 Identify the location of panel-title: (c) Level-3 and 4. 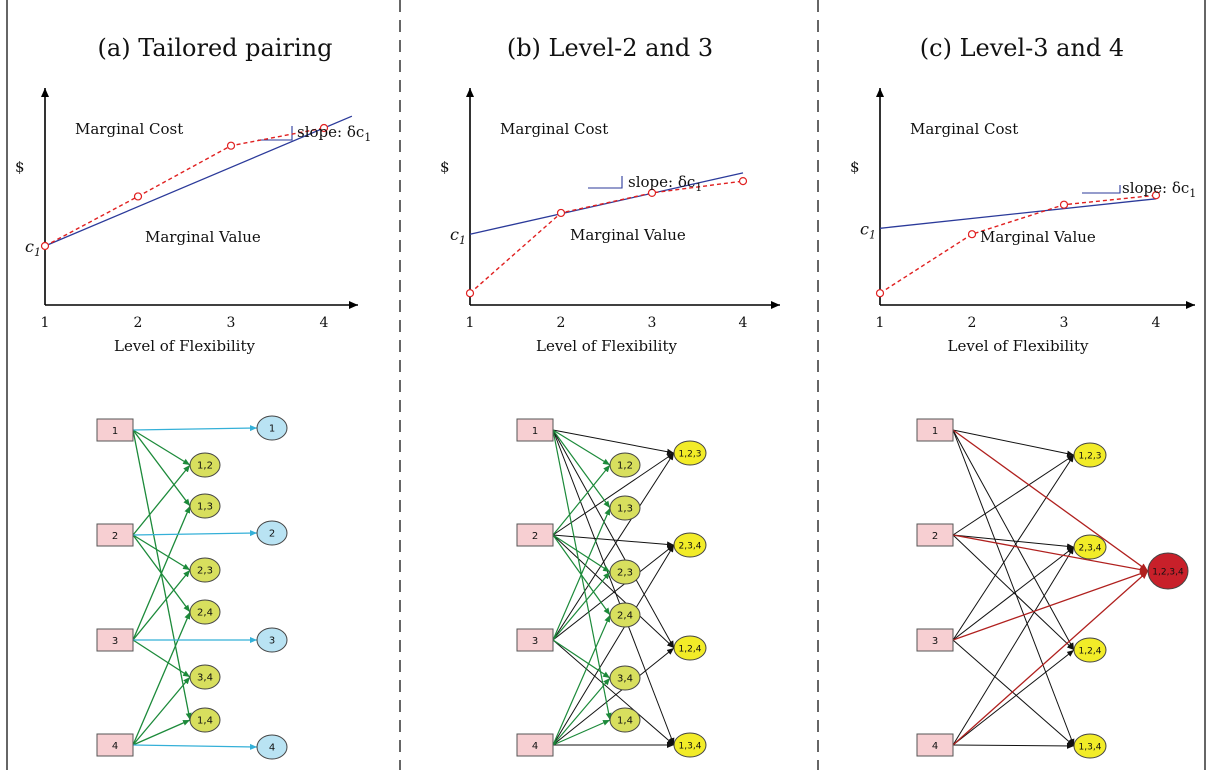
(1022, 48).